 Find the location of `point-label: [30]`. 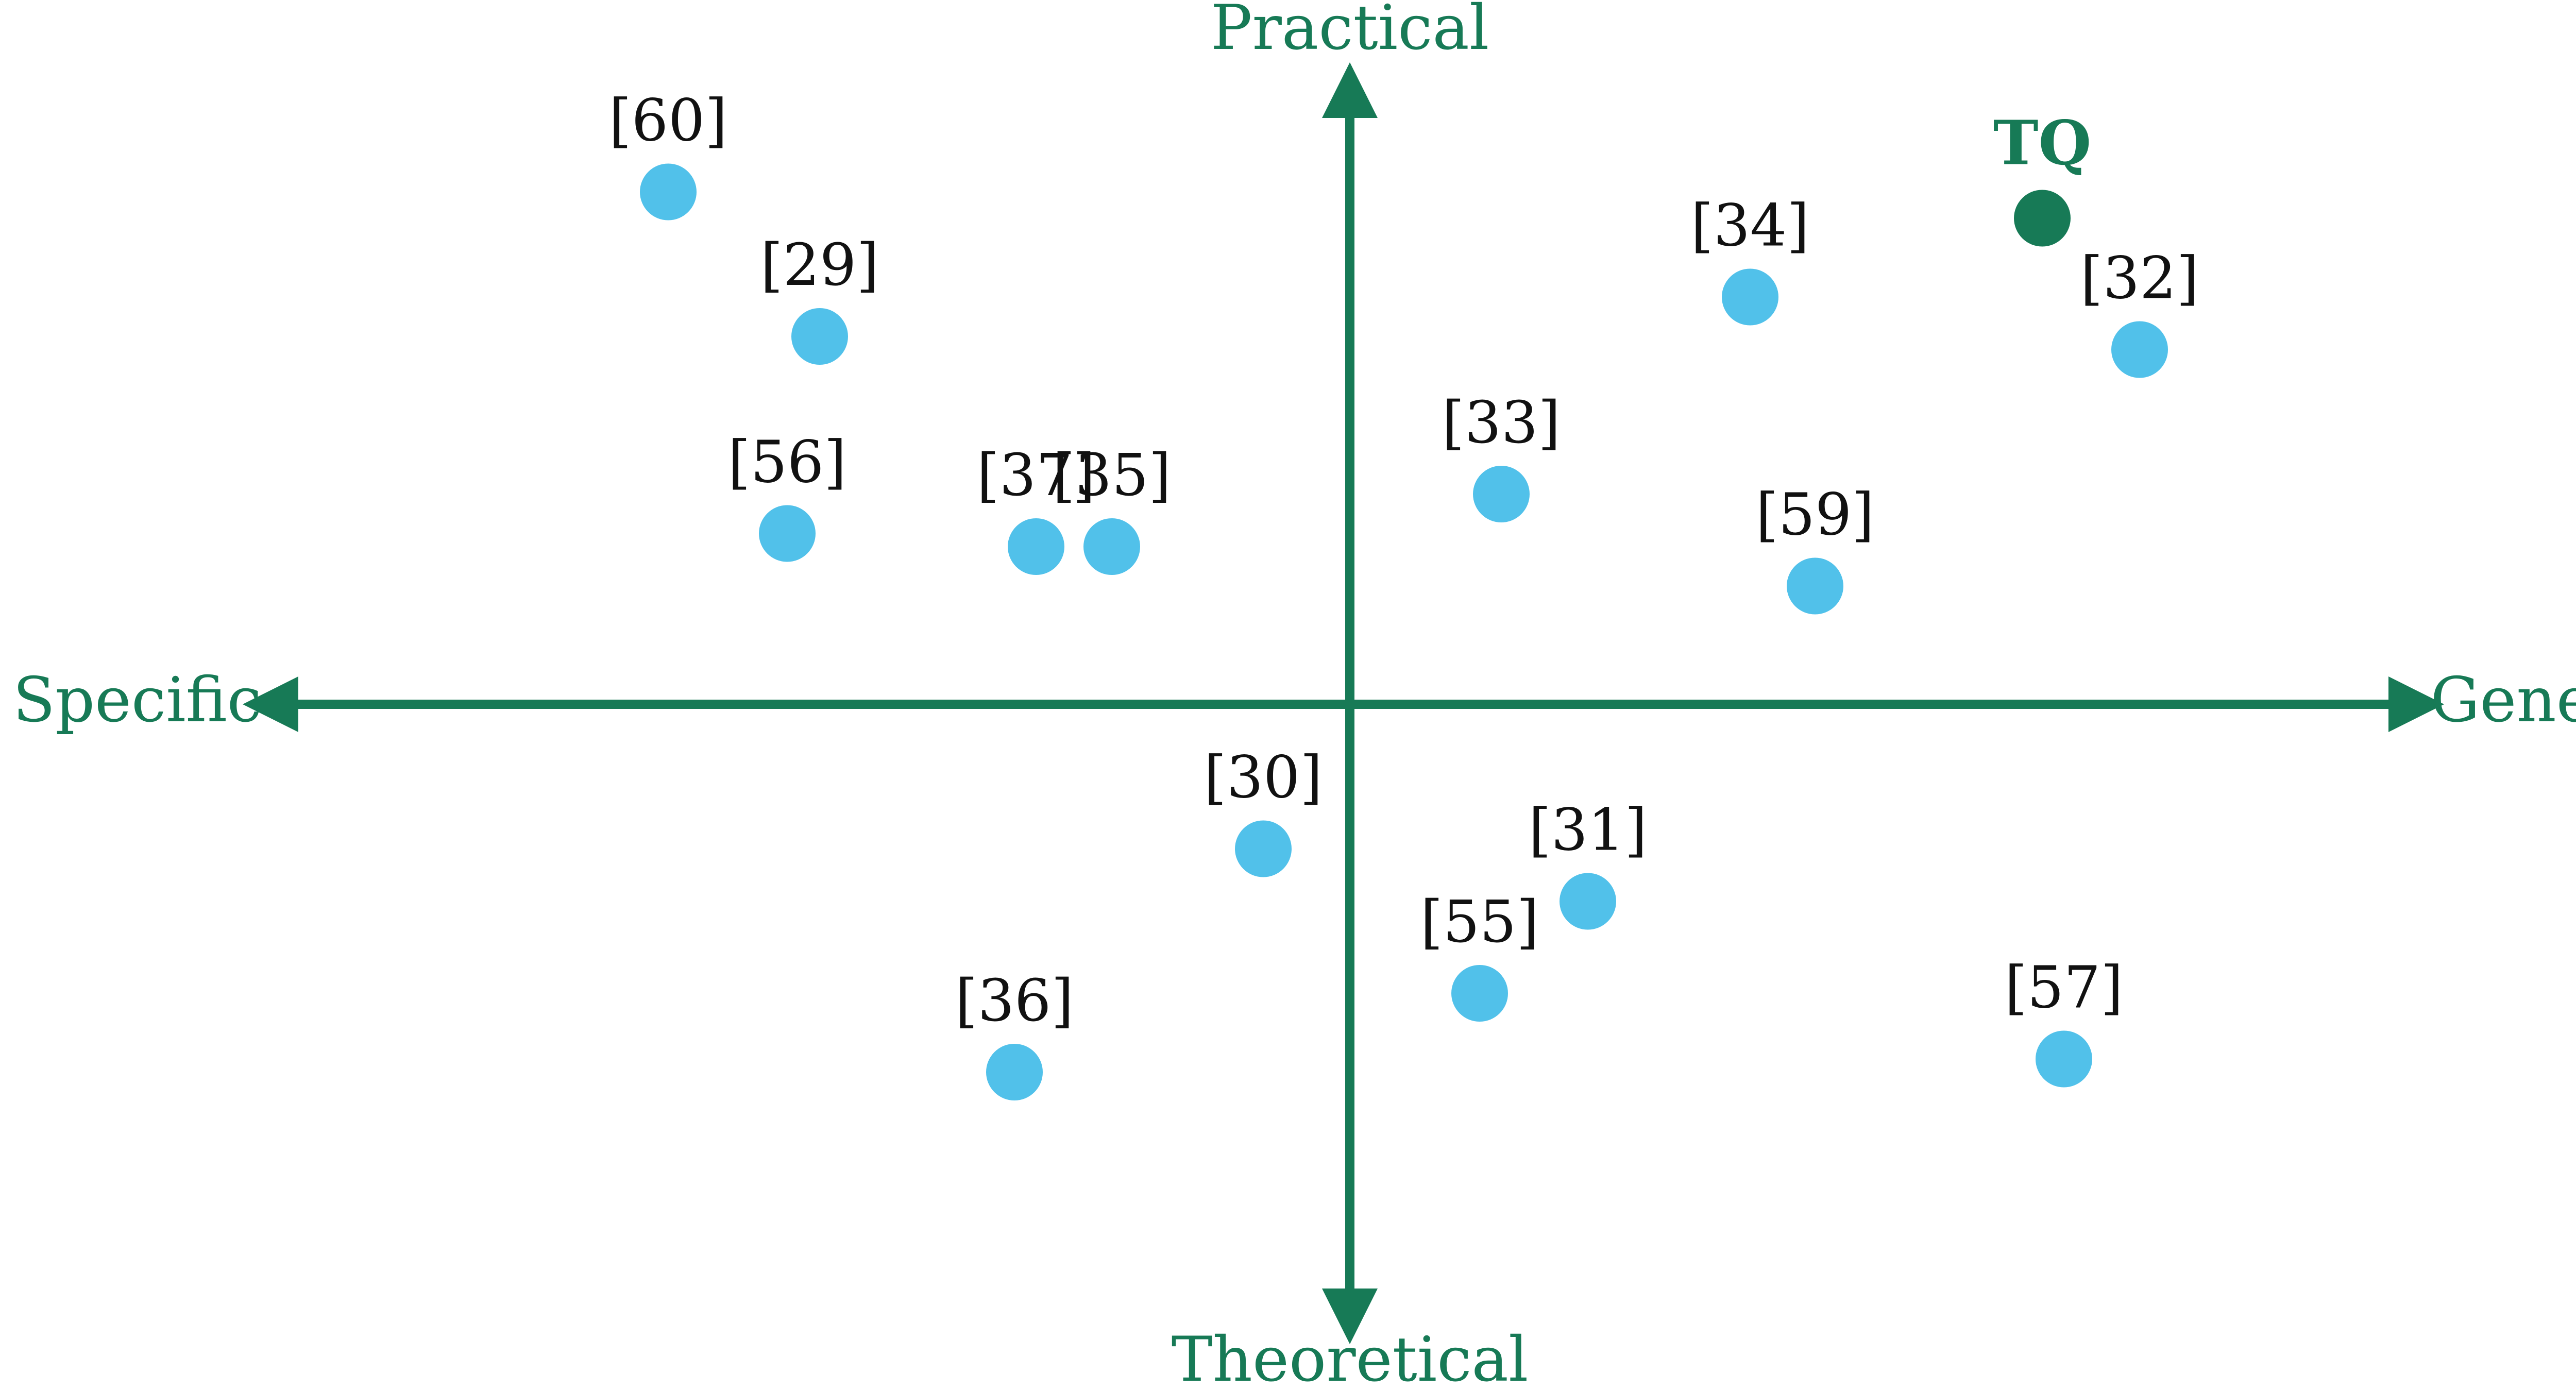

point-label: [30] is located at coordinates (1263, 777).